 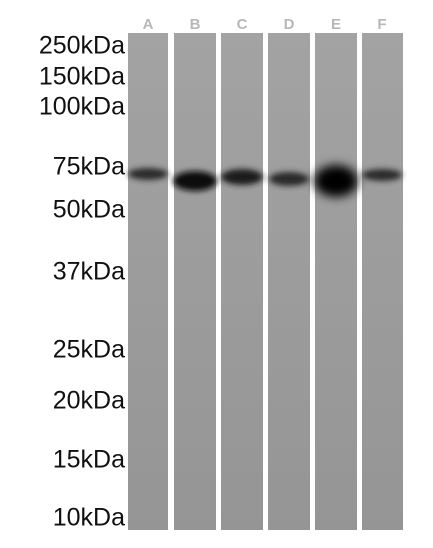 What do you see at coordinates (82, 107) in the screenshot?
I see `marker-label: 100kDa` at bounding box center [82, 107].